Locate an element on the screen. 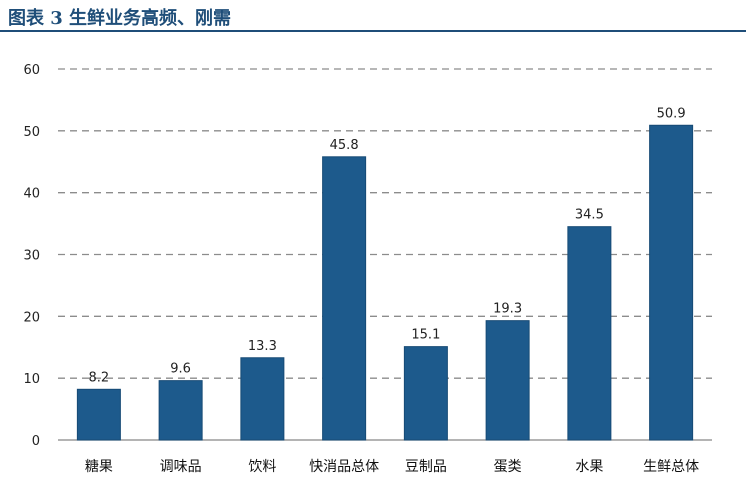 This screenshot has height=484, width=746. category-label: 生鲜总体 is located at coordinates (671, 467).